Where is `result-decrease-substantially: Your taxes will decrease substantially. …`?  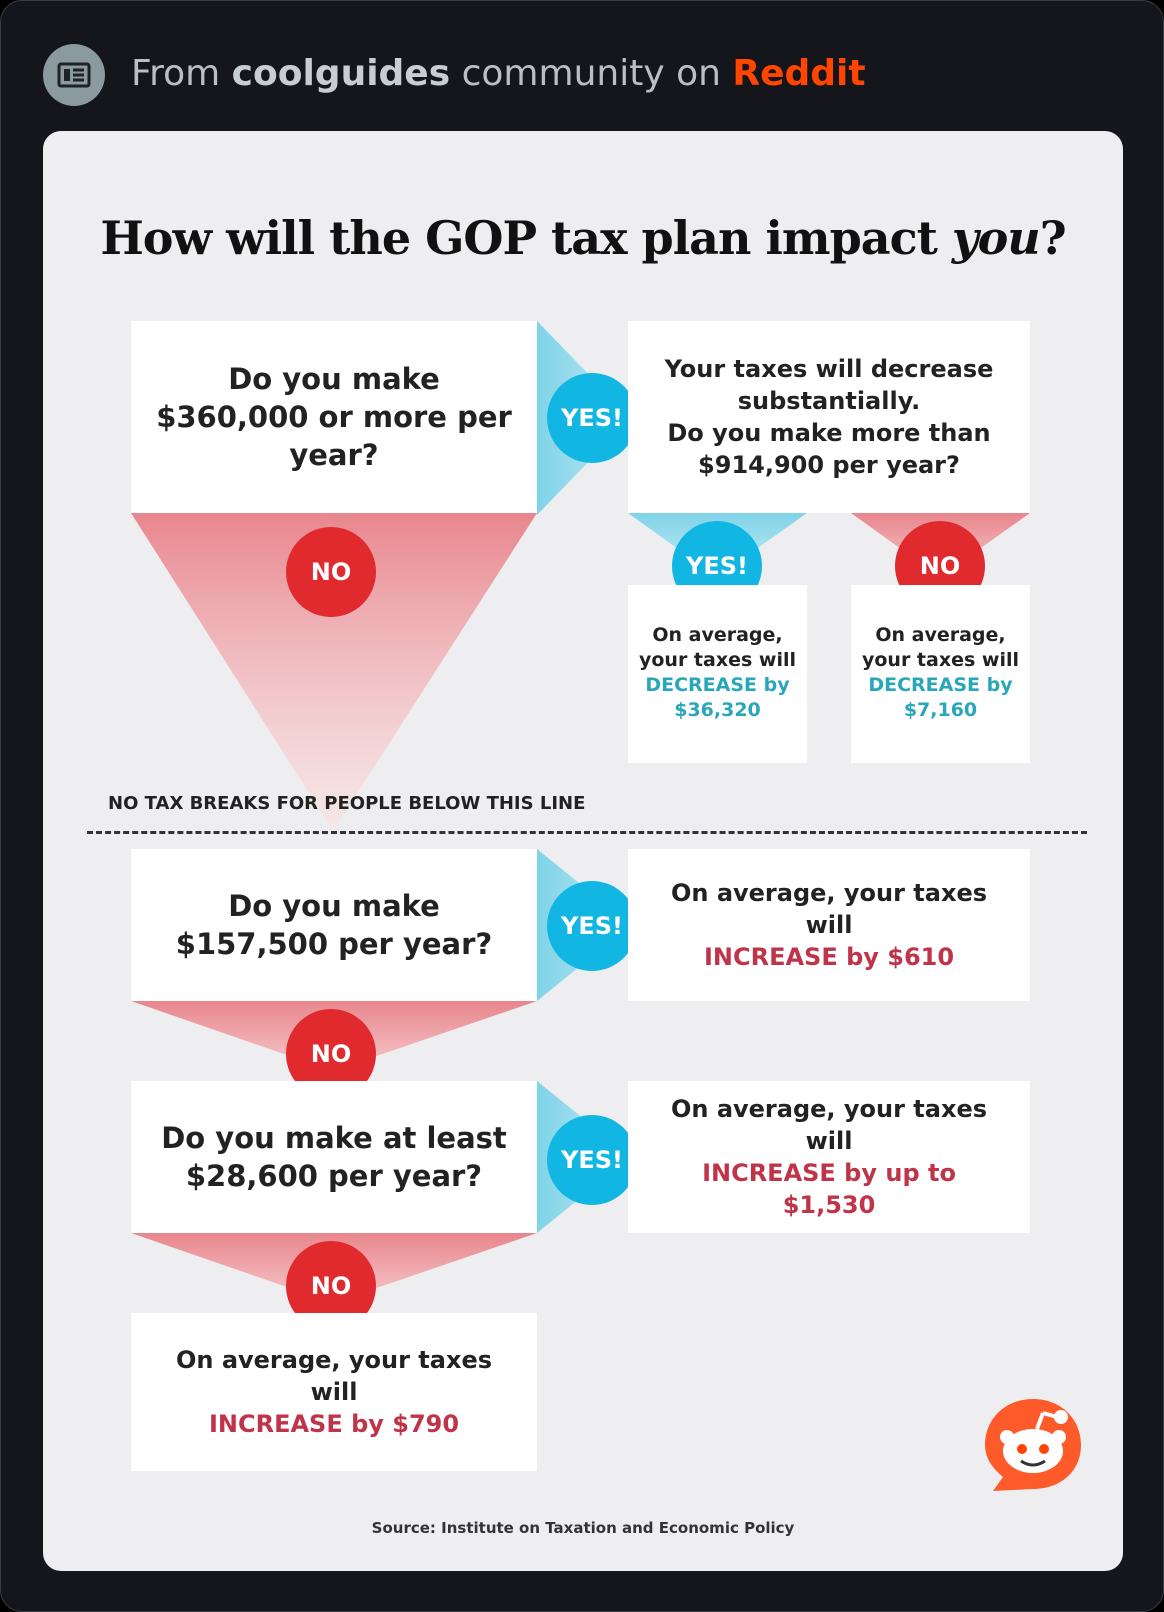 result-decrease-substantially: Your taxes will decrease substantially. … is located at coordinates (829, 417).